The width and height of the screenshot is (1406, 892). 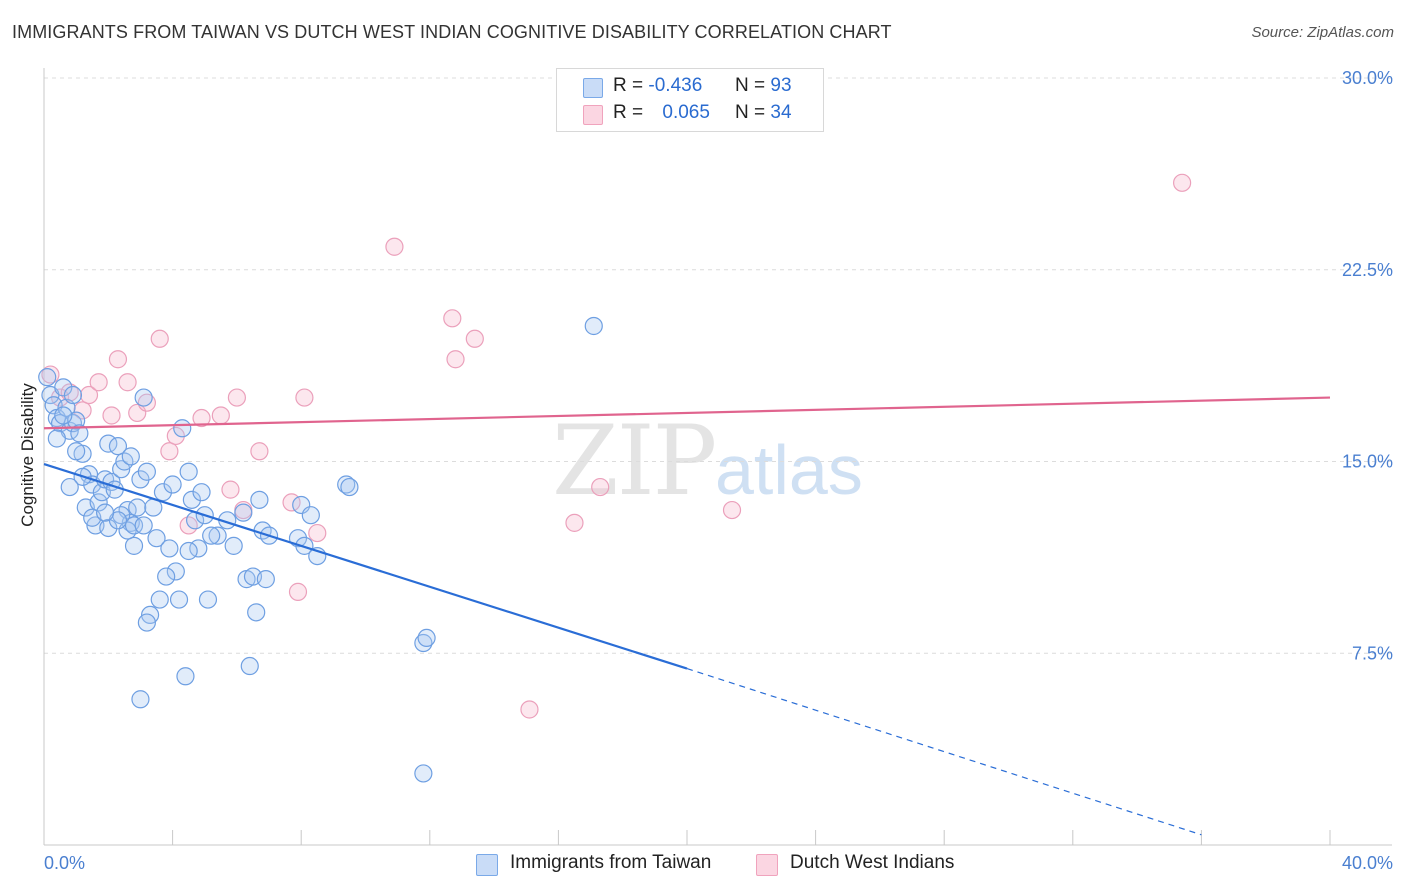 What do you see at coordinates (686, 112) in the screenshot?
I see `legend-r-value: 0.065` at bounding box center [686, 112].